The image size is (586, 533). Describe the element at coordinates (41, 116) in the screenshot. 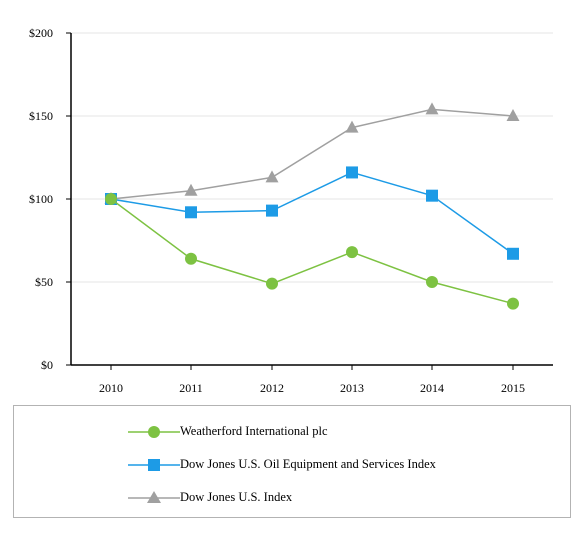

I see `y-tick-label: $150` at that location.